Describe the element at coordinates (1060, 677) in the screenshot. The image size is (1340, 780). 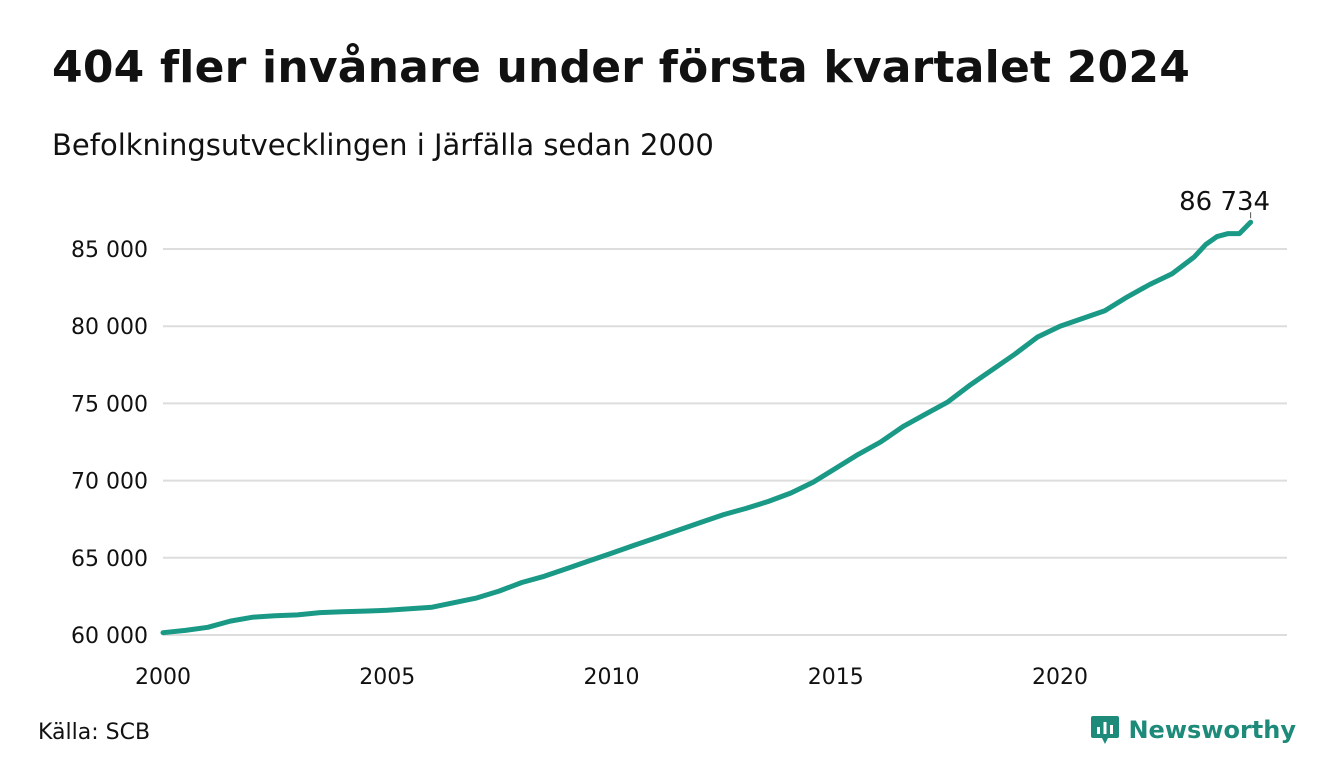
I see `x-tick-label: 2020` at that location.